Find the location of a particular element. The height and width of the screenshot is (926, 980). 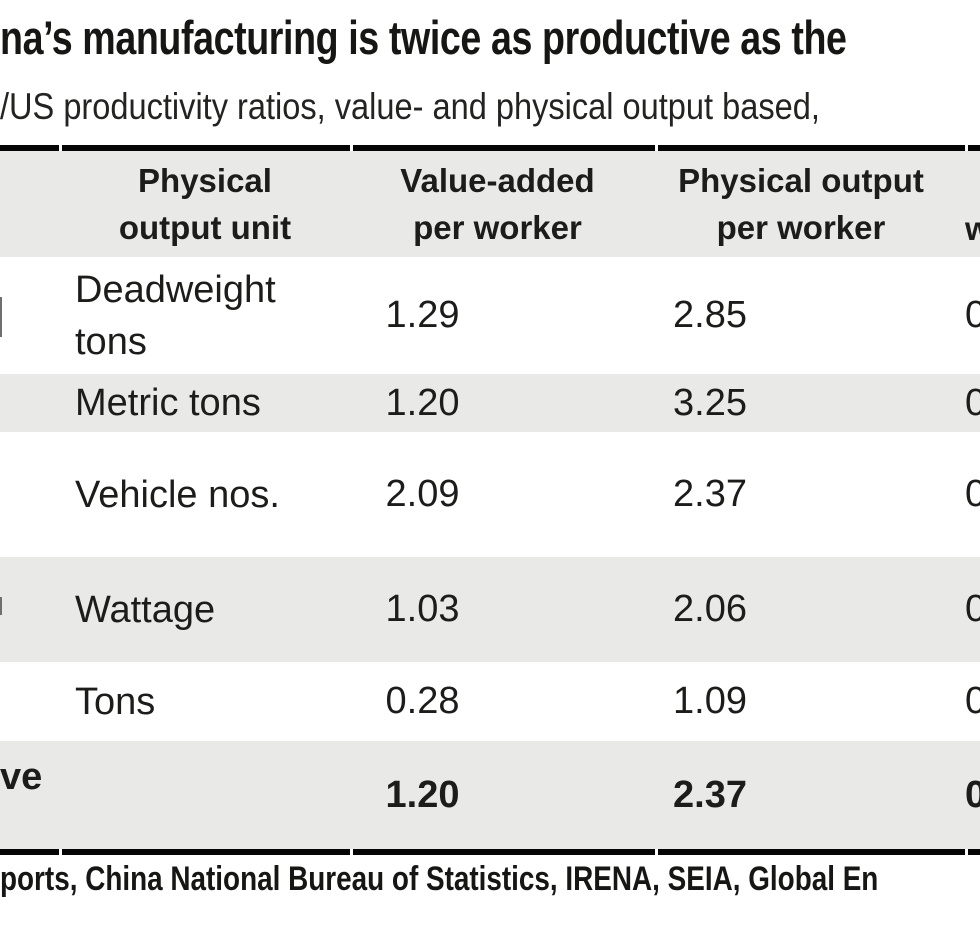

table-row: Metric tons 1.20 3.25 0 is located at coordinates (490, 403).